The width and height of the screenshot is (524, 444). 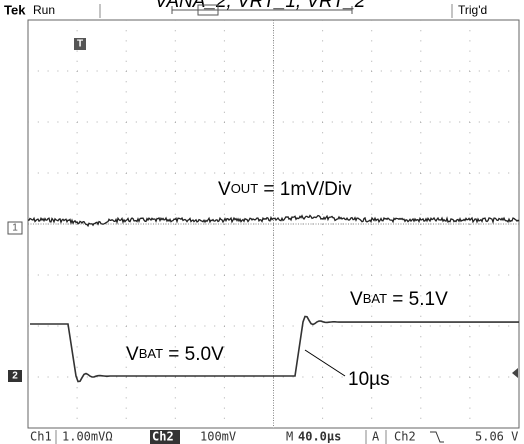 What do you see at coordinates (369, 379) in the screenshot?
I see `rise-time-label: 10µs` at bounding box center [369, 379].